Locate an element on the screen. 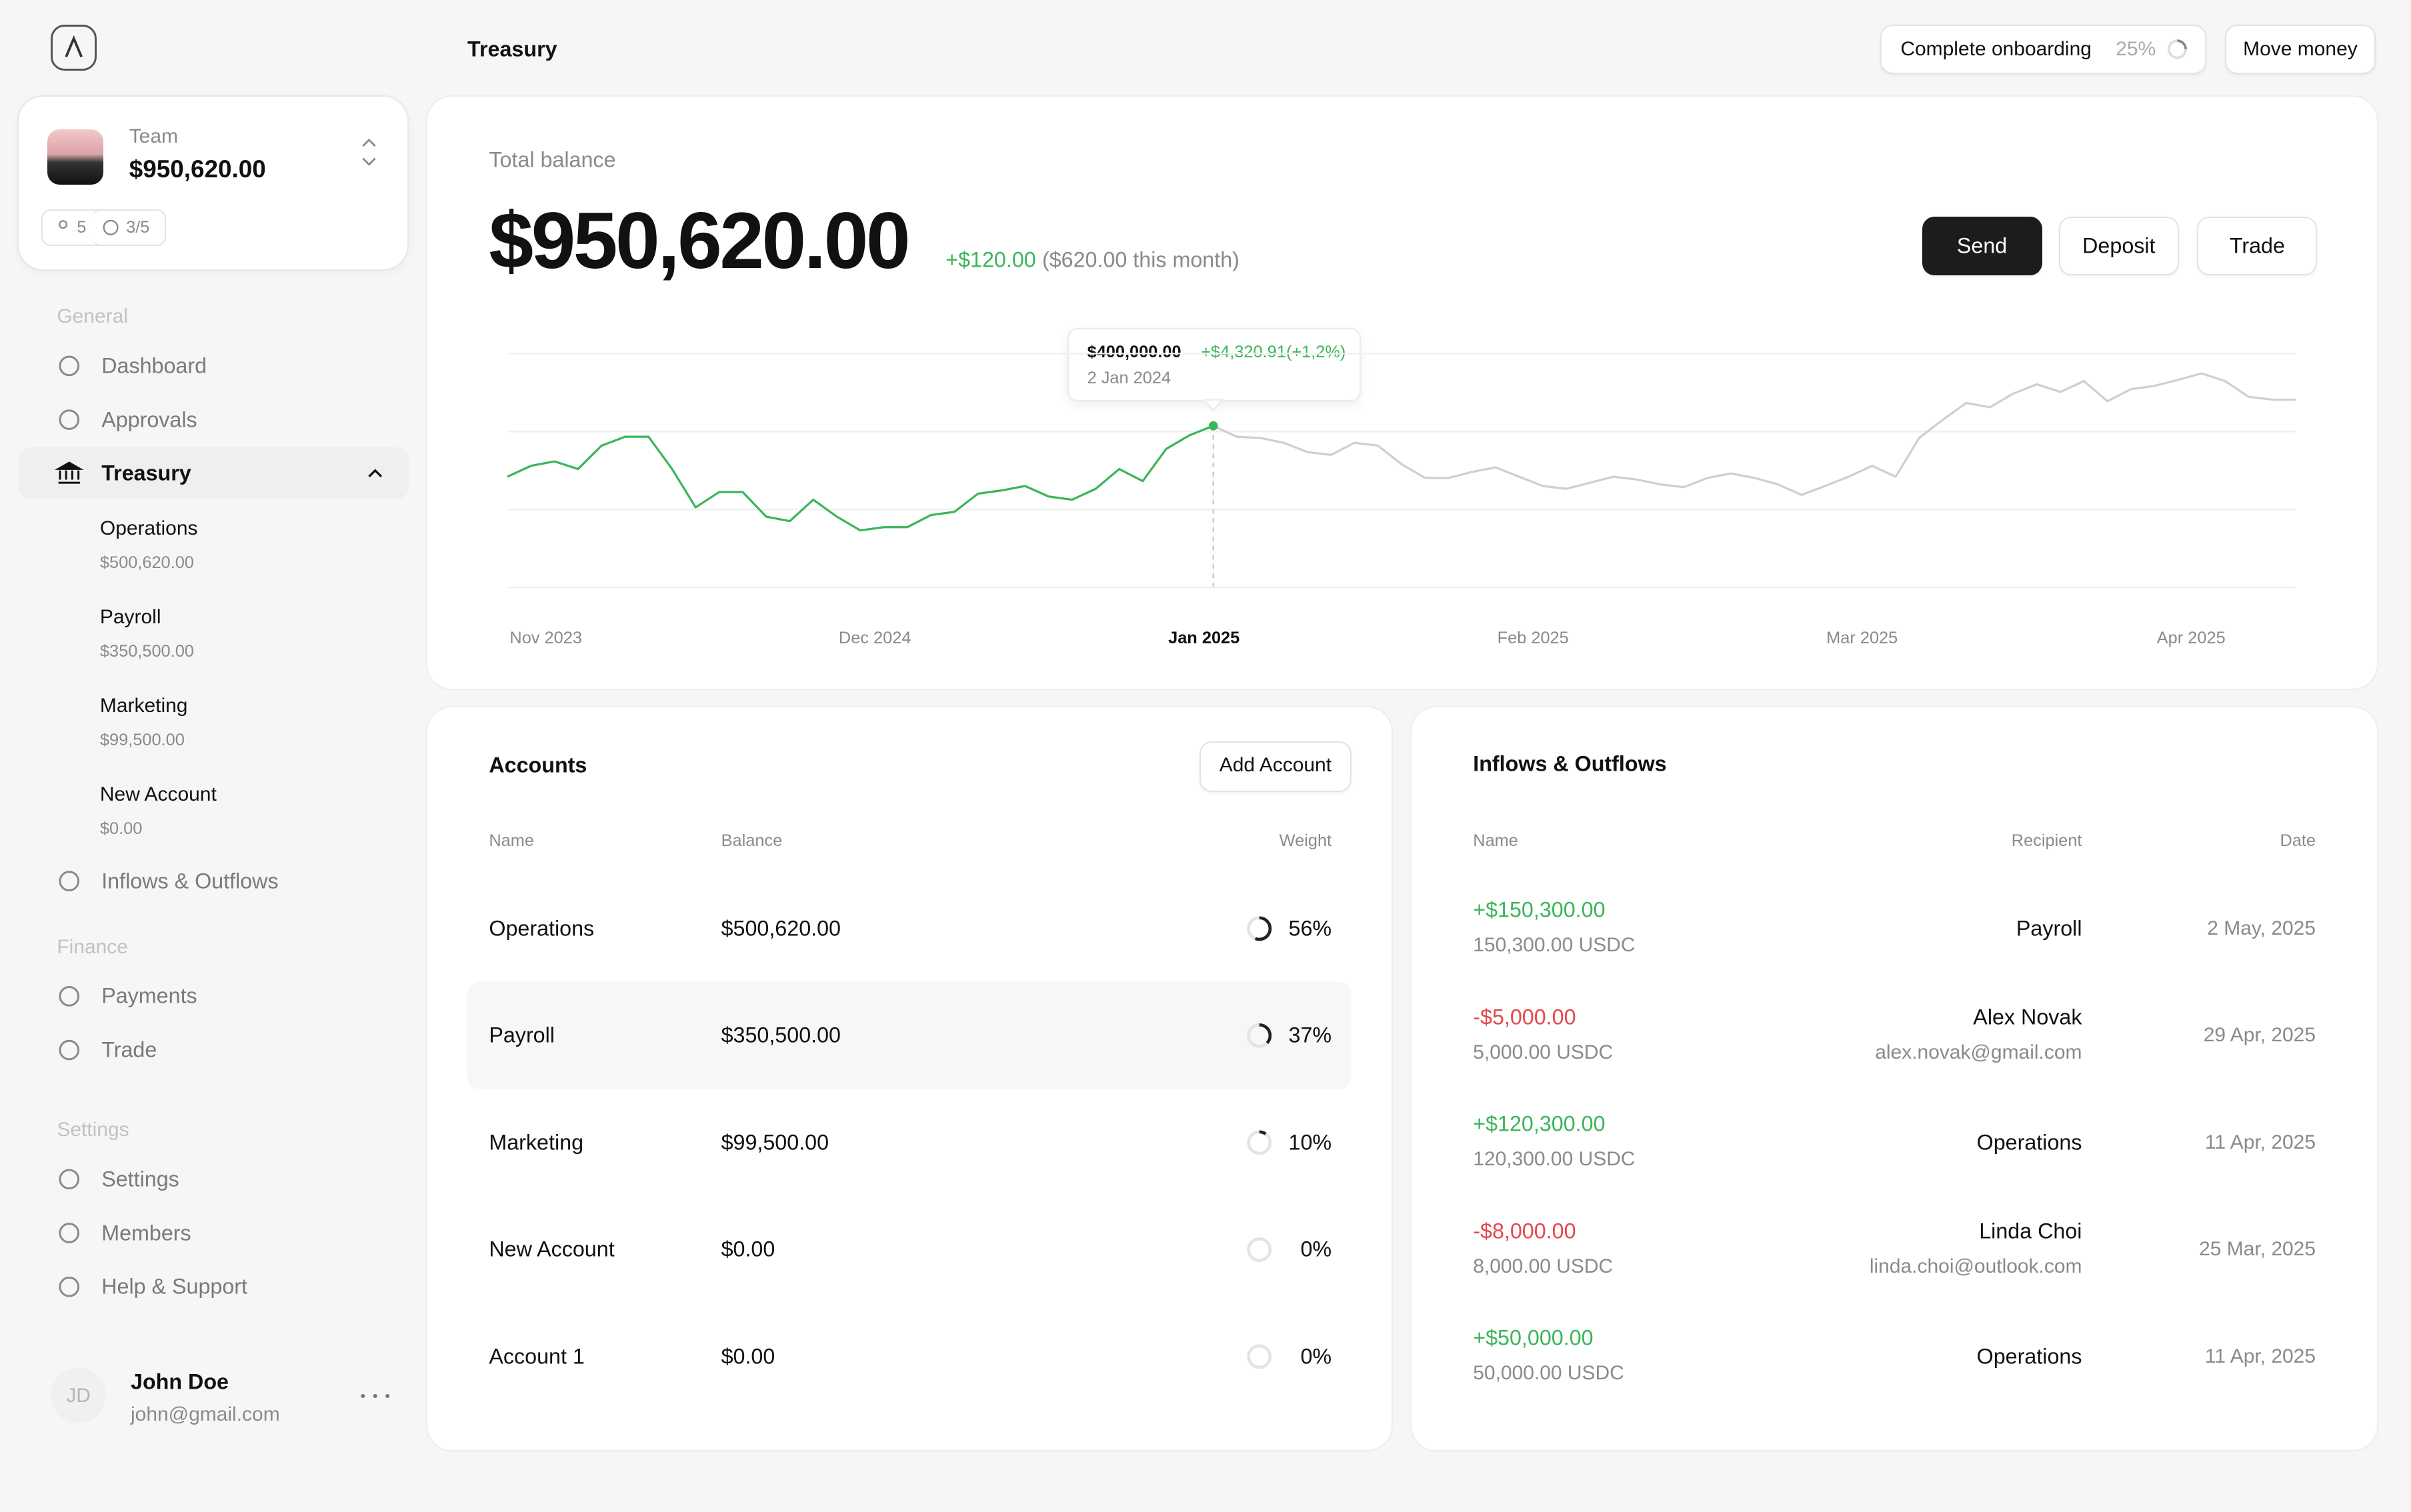 This screenshot has height=1512, width=2411. x-tick-label: Feb 2025 is located at coordinates (1533, 637).